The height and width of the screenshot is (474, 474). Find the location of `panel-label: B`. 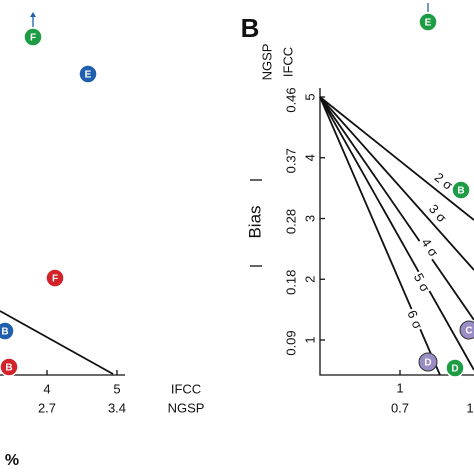

panel-label: B is located at coordinates (250, 28).